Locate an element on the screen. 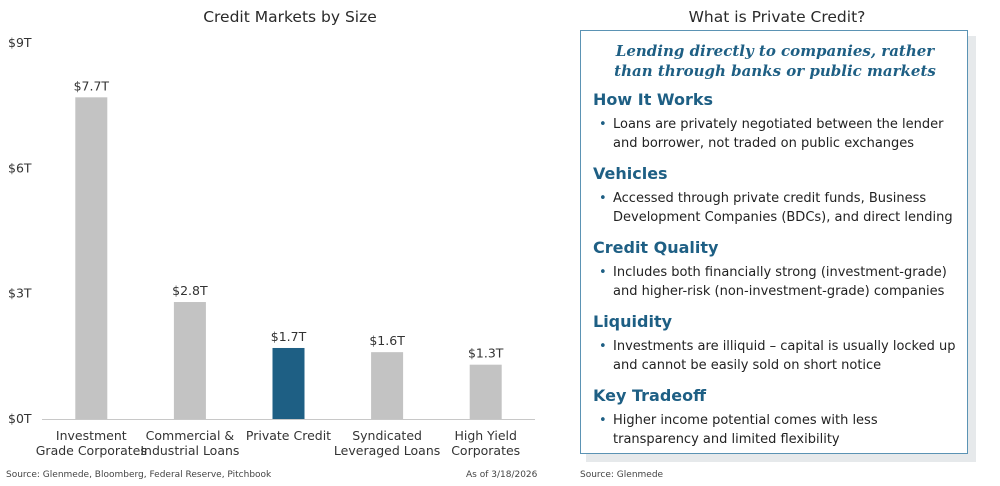  x-tick-label: Private Credit is located at coordinates (288, 435).